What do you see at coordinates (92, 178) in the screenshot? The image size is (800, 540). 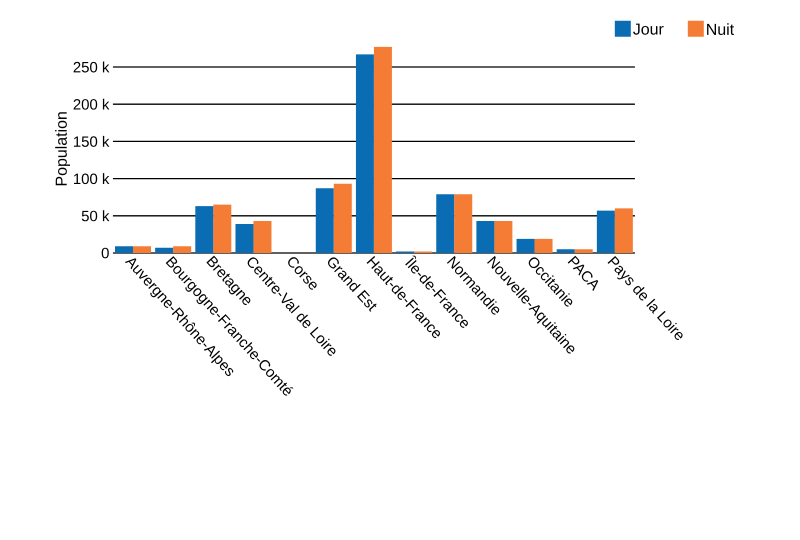 I see `y-tick-label: 100 k` at bounding box center [92, 178].